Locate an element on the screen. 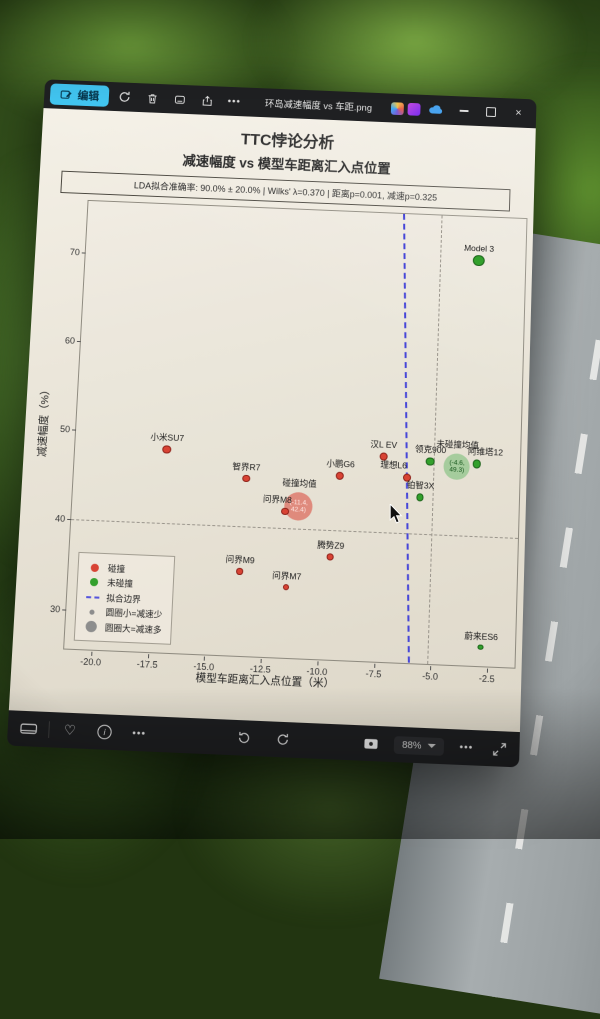  maximize-button is located at coordinates (491, 112).